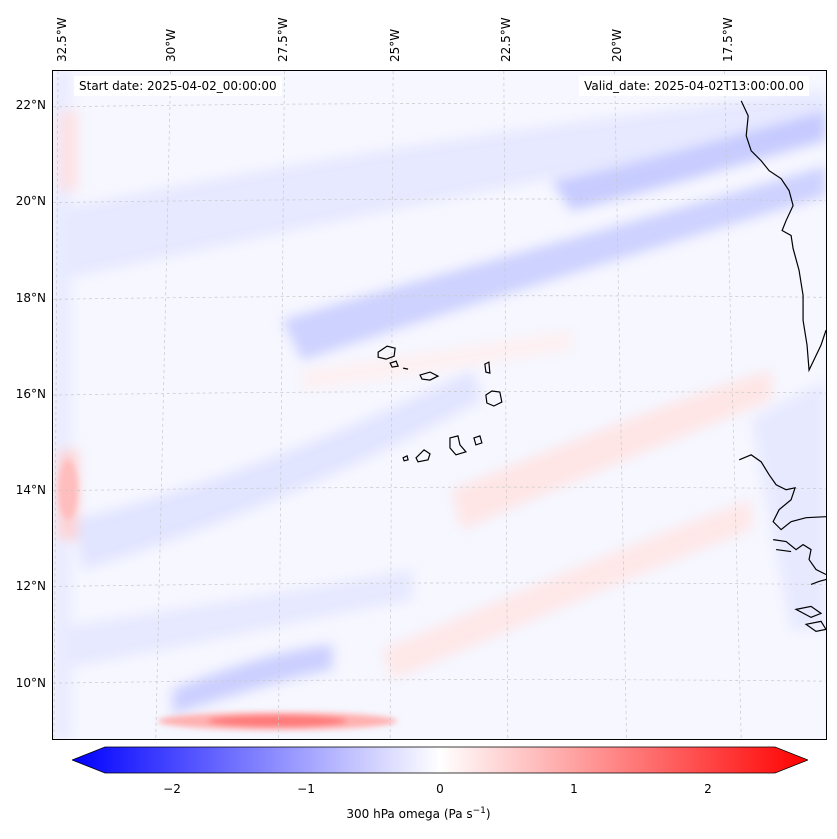 The height and width of the screenshot is (839, 837). I want to click on omega-strong-descent, so click(227, 595).